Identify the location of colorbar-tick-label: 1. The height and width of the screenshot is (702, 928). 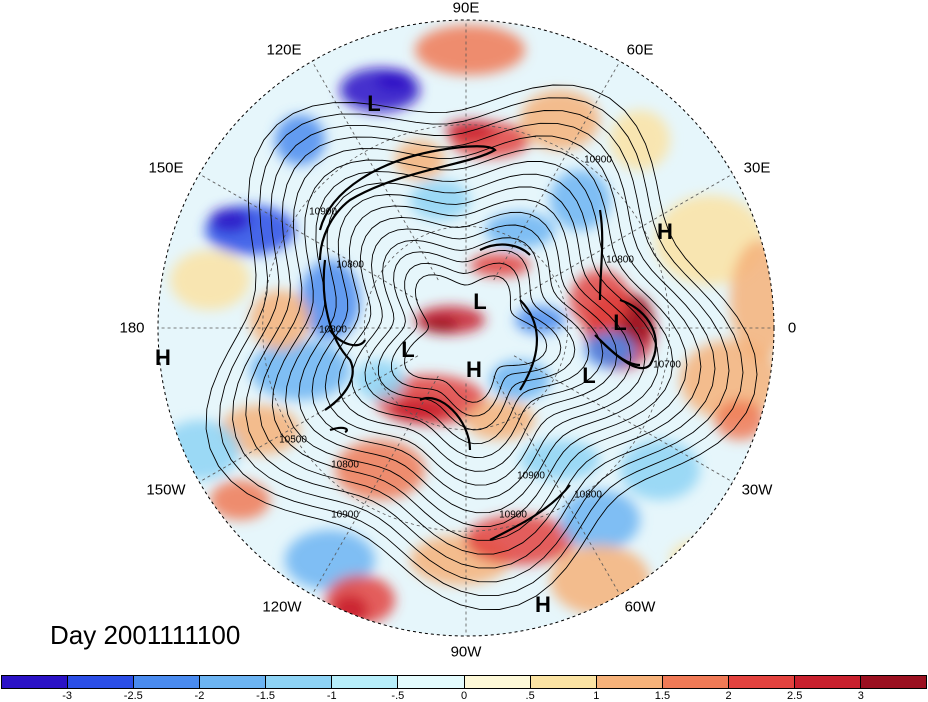
(596, 696).